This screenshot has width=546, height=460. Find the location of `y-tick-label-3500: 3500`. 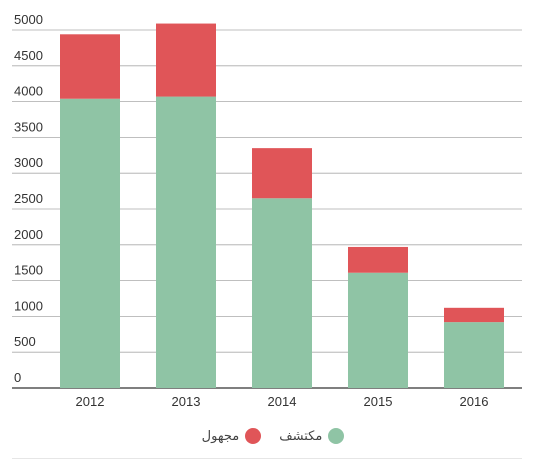

y-tick-label-3500: 3500 is located at coordinates (28, 126).